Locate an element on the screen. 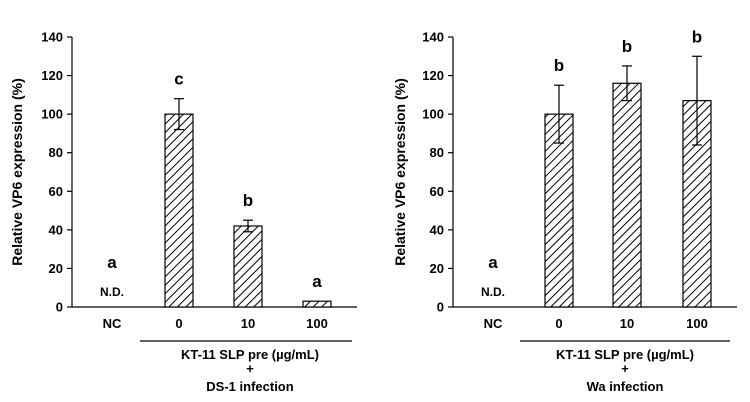 Image resolution: width=750 pixels, height=402 pixels. x-caption-line: Wa infection is located at coordinates (625, 386).